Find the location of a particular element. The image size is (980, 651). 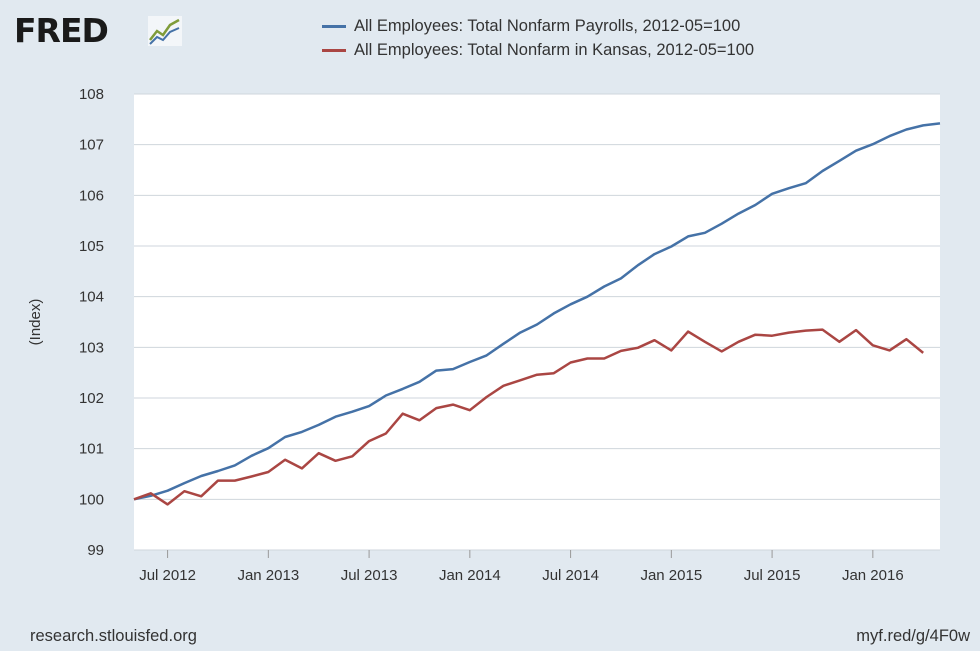

y-tick-label: 106 is located at coordinates (91, 195).